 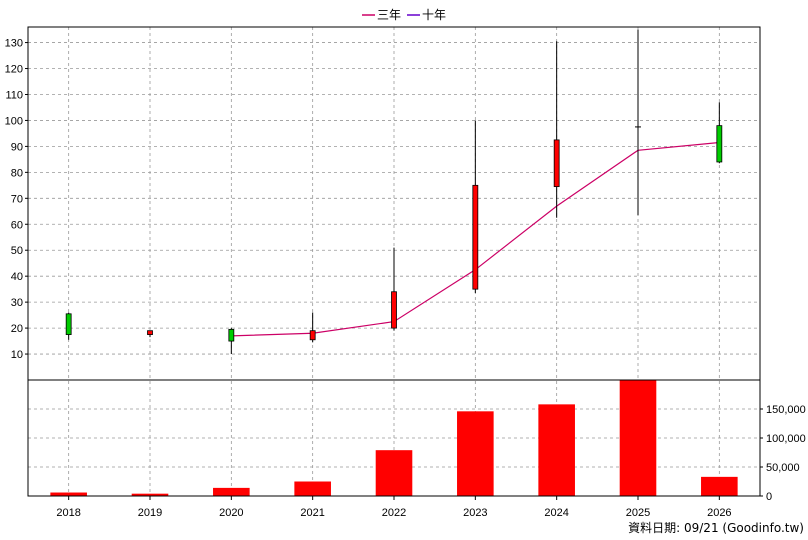 What do you see at coordinates (17, 329) in the screenshot?
I see `price-tick-label: 20` at bounding box center [17, 329].